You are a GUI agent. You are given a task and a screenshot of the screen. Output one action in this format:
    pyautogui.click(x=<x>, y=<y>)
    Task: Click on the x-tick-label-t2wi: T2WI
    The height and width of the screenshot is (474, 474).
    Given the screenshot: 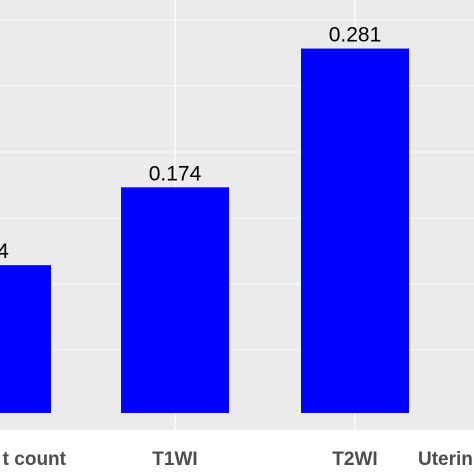 What is the action you would take?
    pyautogui.click(x=354, y=459)
    